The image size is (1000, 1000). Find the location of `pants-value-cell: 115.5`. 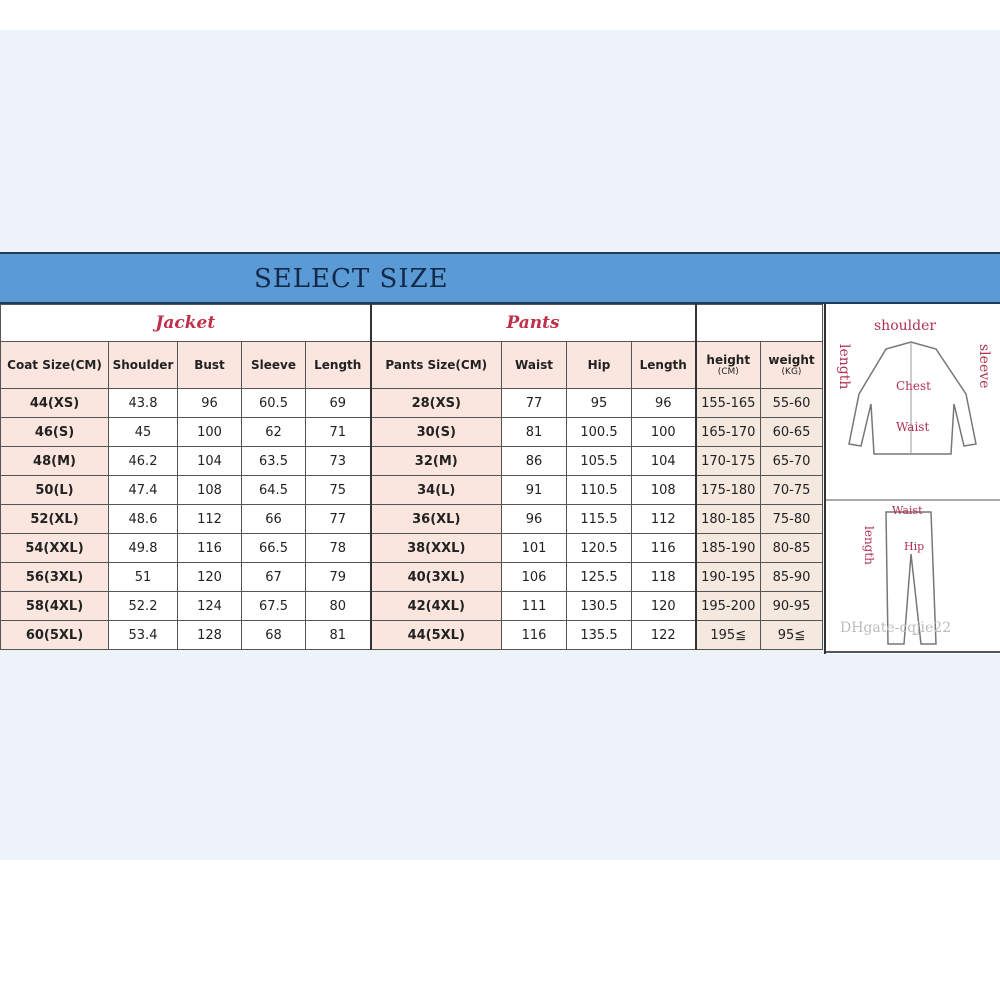

pants-value-cell: 115.5 is located at coordinates (599, 519).